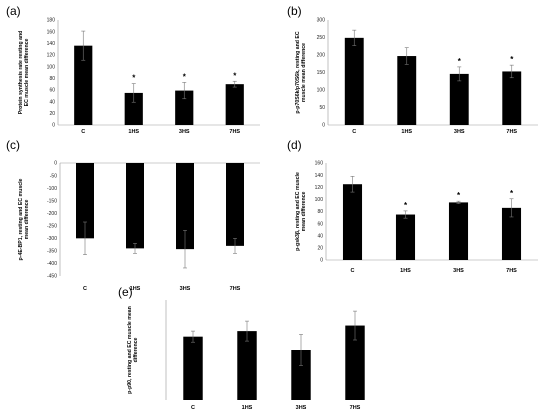 This screenshot has width=550, height=419. What do you see at coordinates (52, 214) in the screenshot?
I see `y-tick-label-c: -200` at bounding box center [52, 214].